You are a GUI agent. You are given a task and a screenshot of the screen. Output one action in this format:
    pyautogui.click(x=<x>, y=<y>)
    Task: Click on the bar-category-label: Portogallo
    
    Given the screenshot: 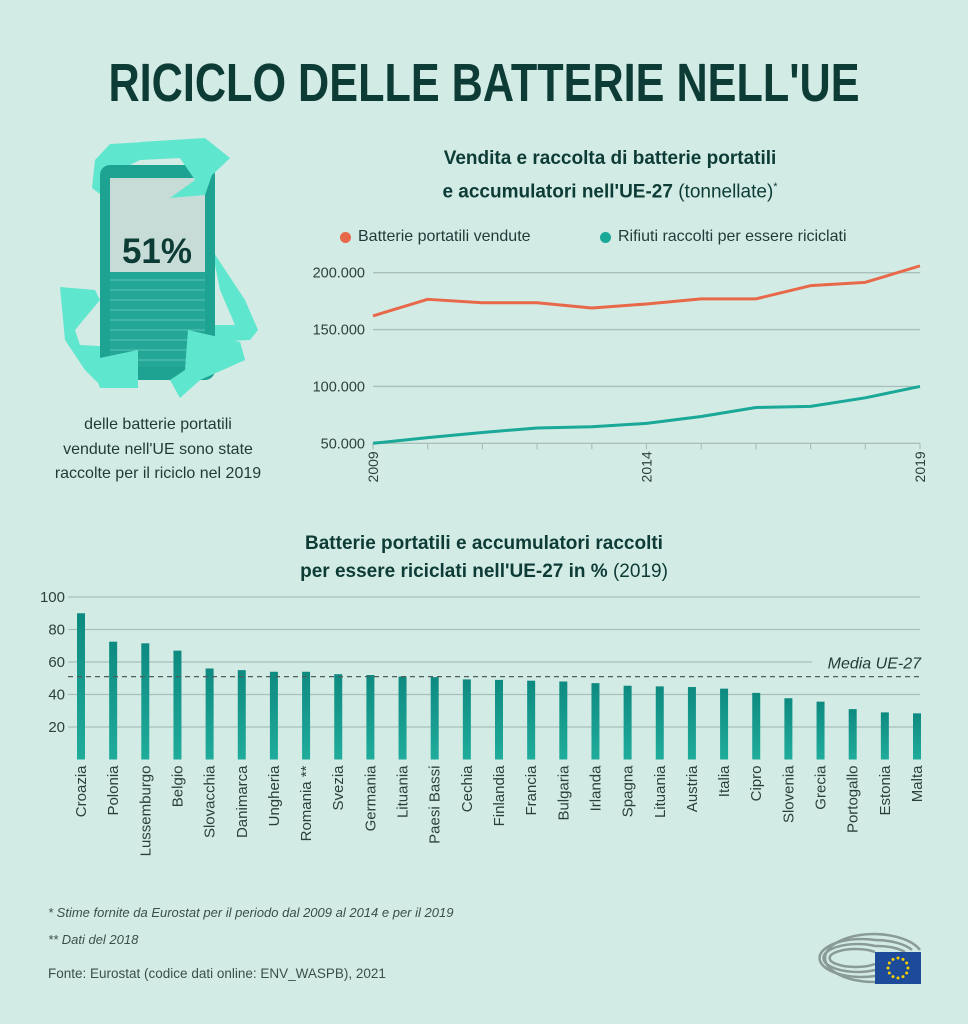 What is the action you would take?
    pyautogui.click(x=853, y=800)
    